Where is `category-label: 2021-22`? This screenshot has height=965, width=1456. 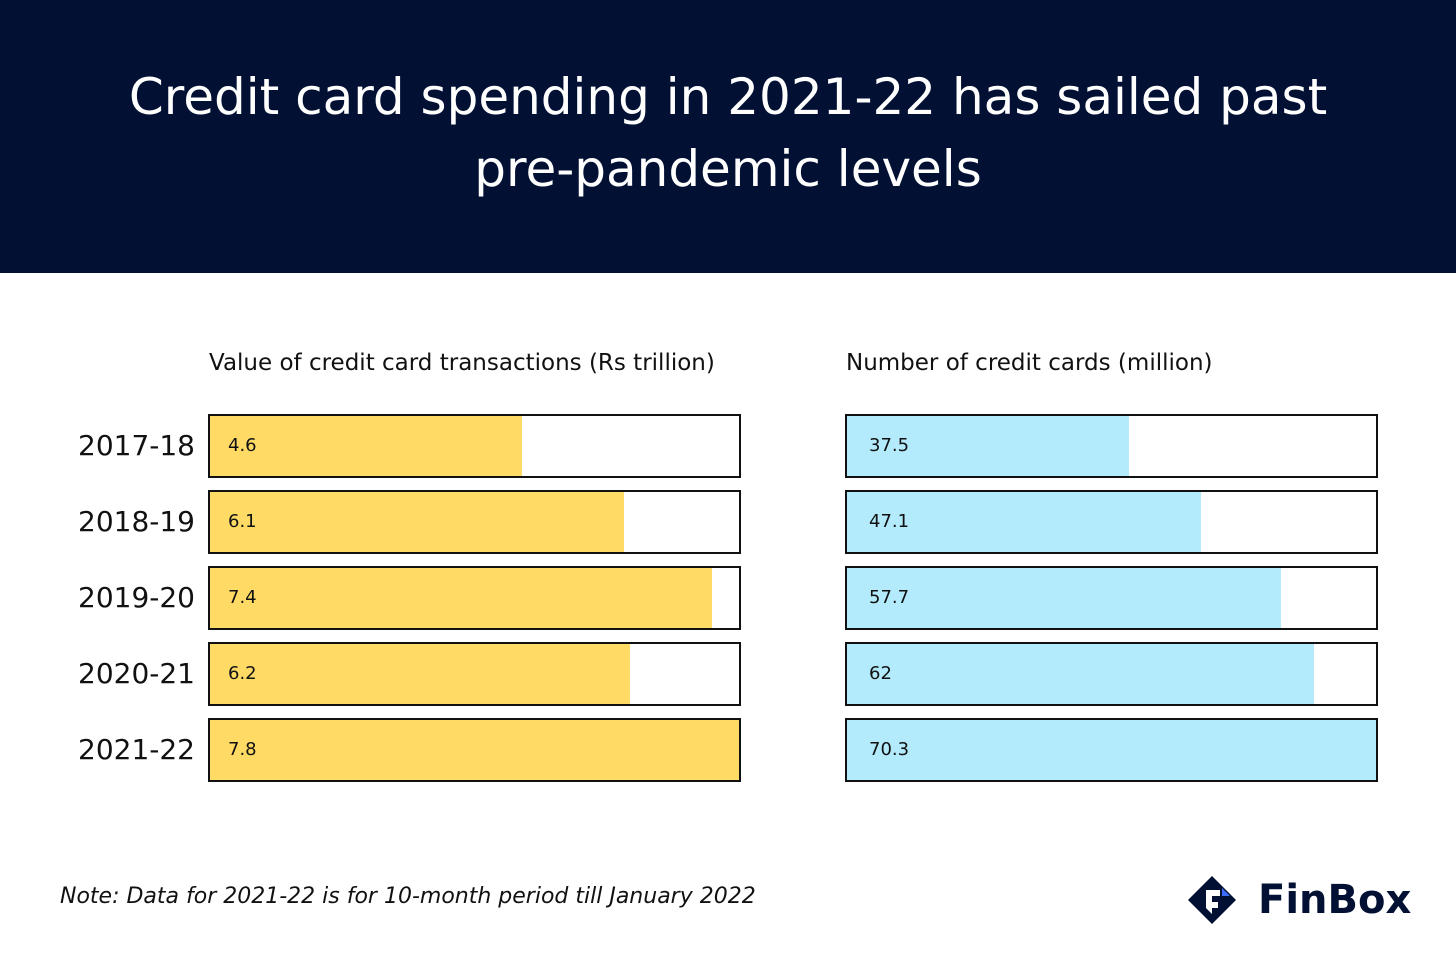
category-label: 2021-22 is located at coordinates (136, 749).